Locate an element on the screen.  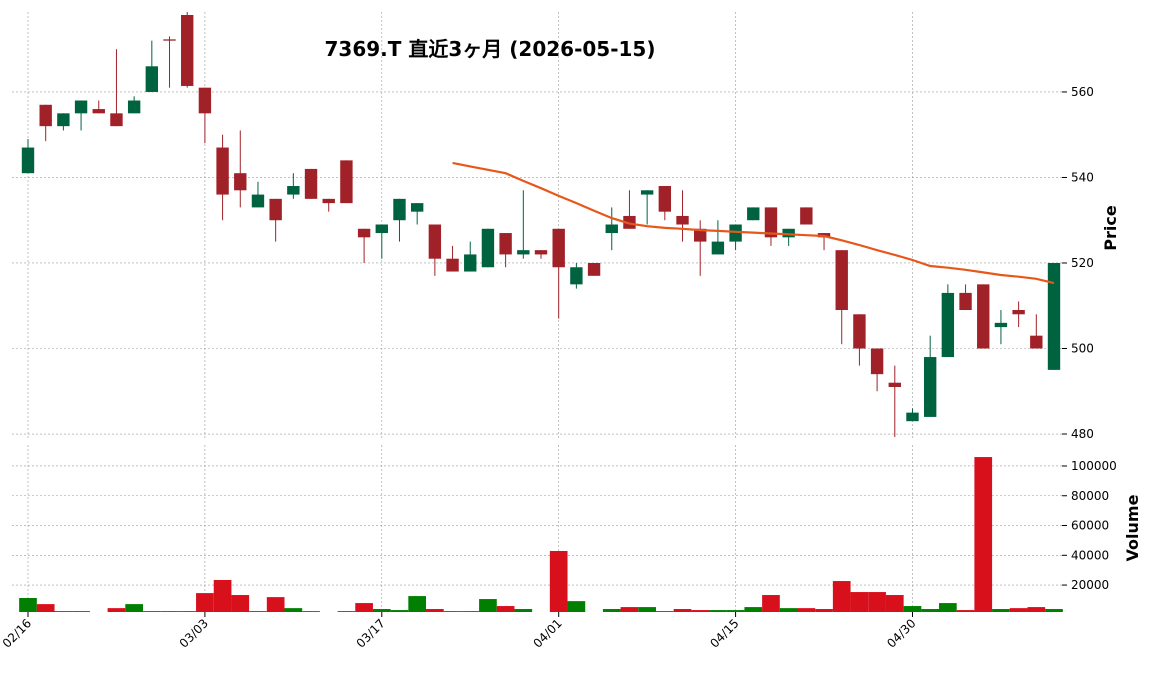
y-tick-label: 520 is located at coordinates (1082, 263).